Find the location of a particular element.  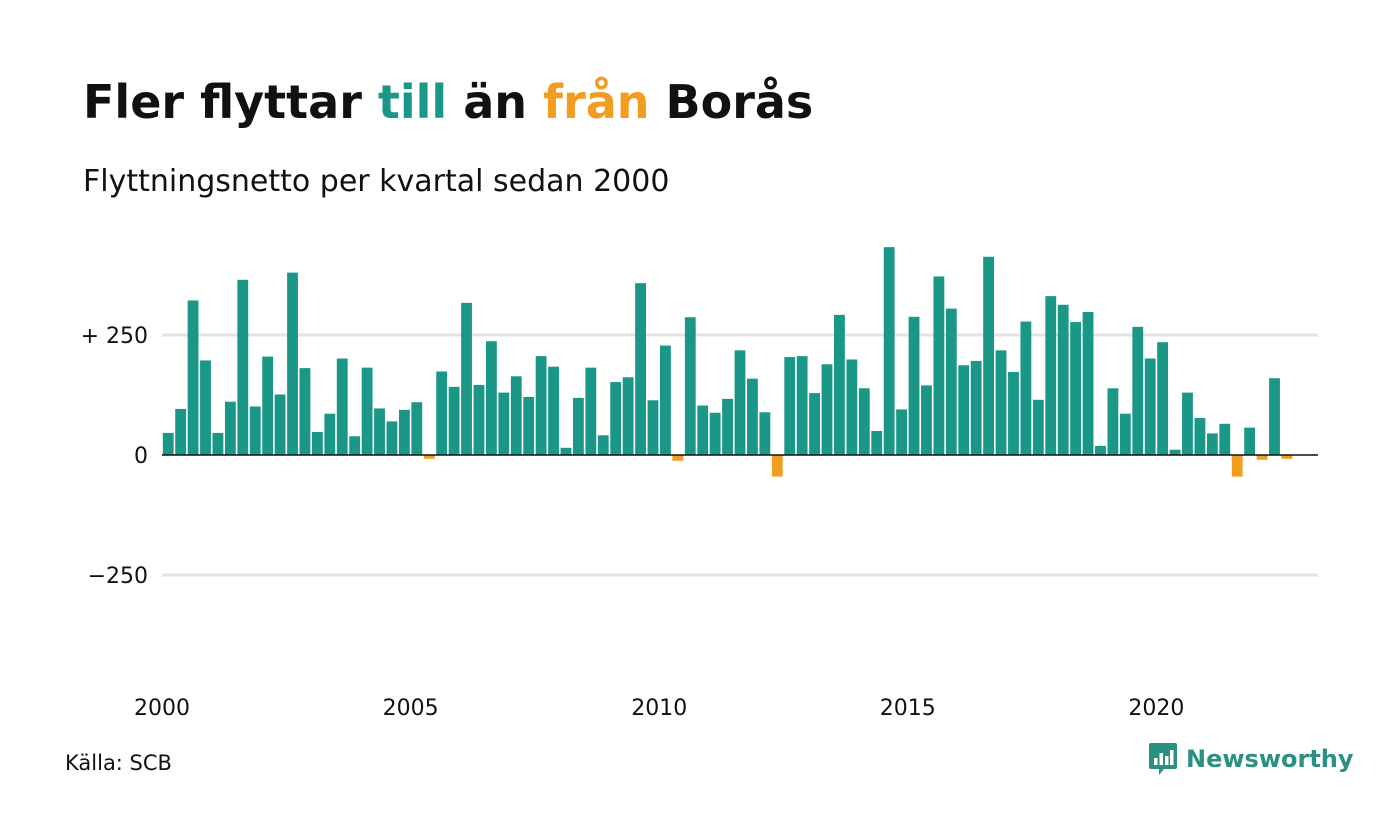

brand-name: Newsworthy is located at coordinates (1270, 759).